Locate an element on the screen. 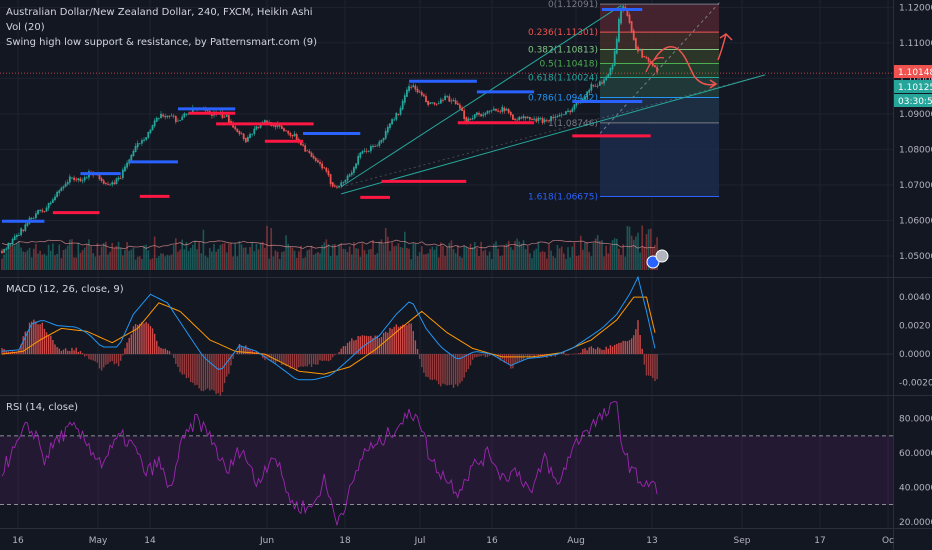  price-axis-label: 1.05000 is located at coordinates (915, 257).